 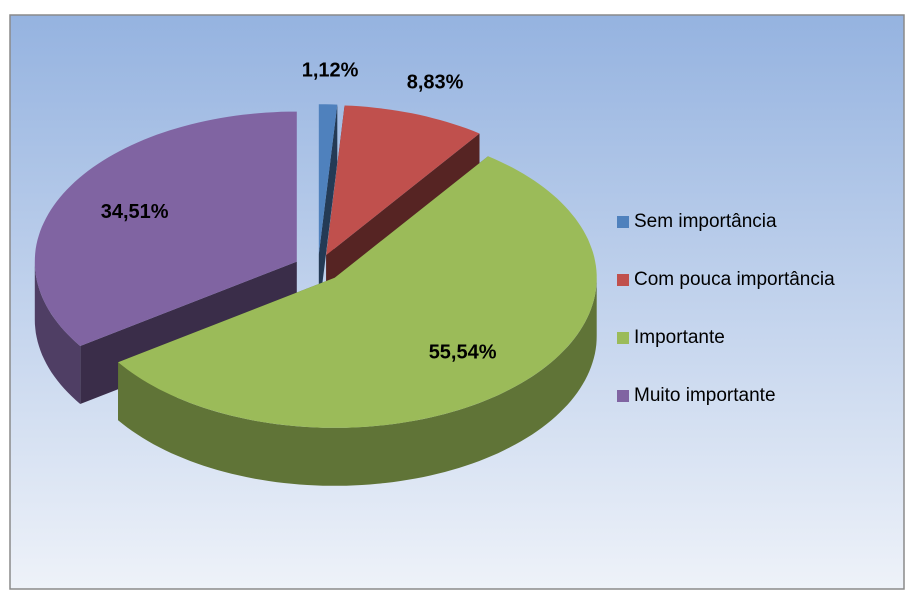 I want to click on legend-label: Muito importante, so click(x=705, y=395).